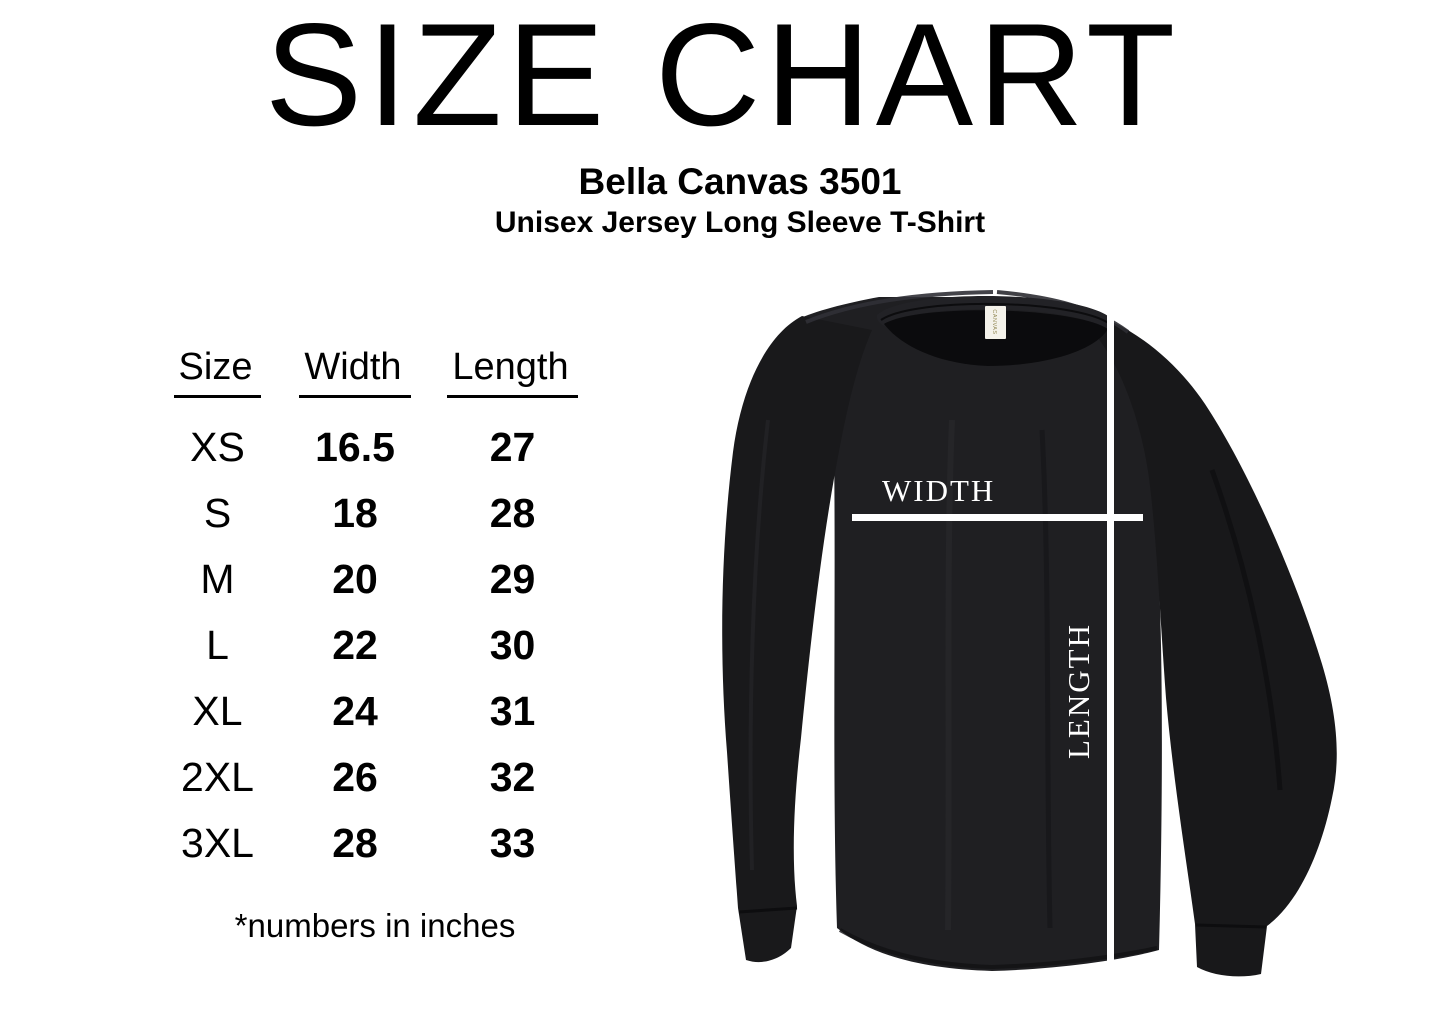 Image resolution: width=1445 pixels, height=1014 pixels. What do you see at coordinates (1110, 635) in the screenshot?
I see `length-measure-line` at bounding box center [1110, 635].